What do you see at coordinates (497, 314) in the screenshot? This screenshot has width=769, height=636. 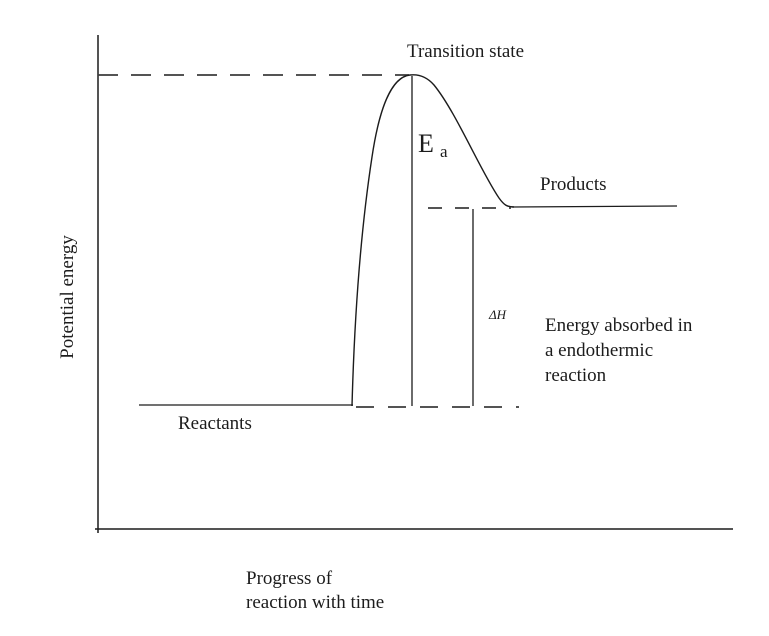 I see `delta-h-label: ΔH` at bounding box center [497, 314].